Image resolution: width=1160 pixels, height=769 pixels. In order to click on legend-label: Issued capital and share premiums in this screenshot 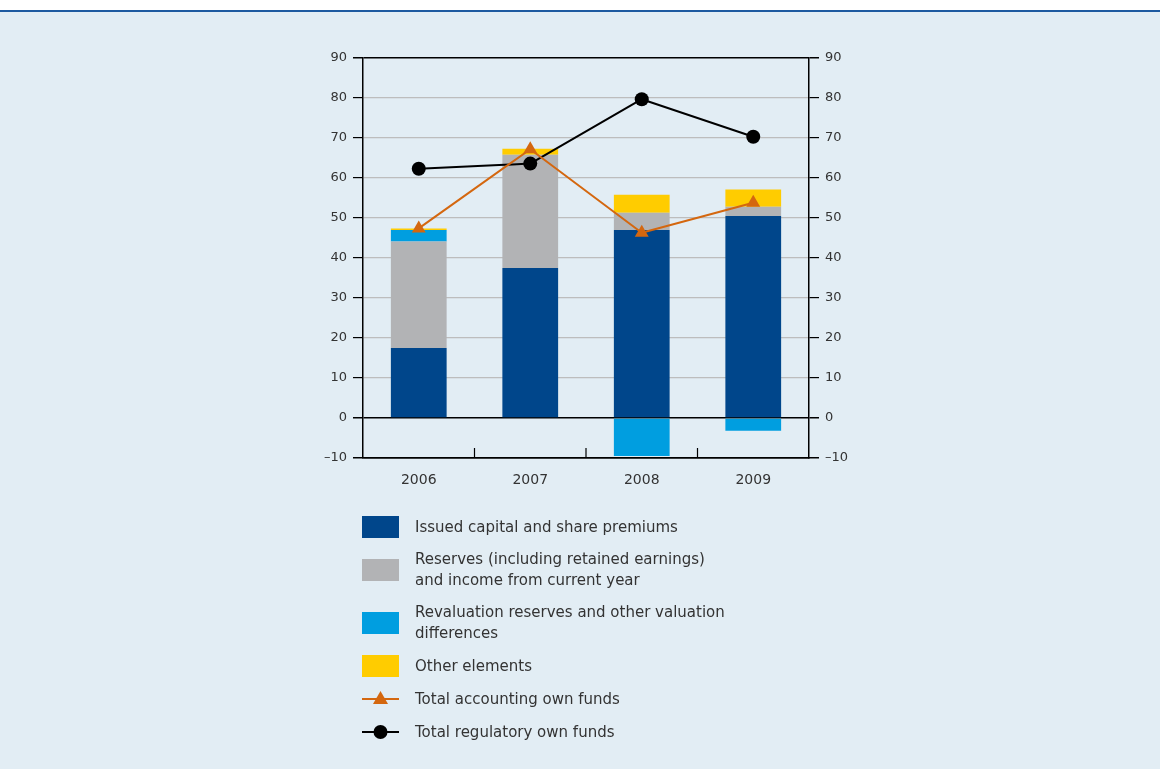, I will do `click(547, 527)`.